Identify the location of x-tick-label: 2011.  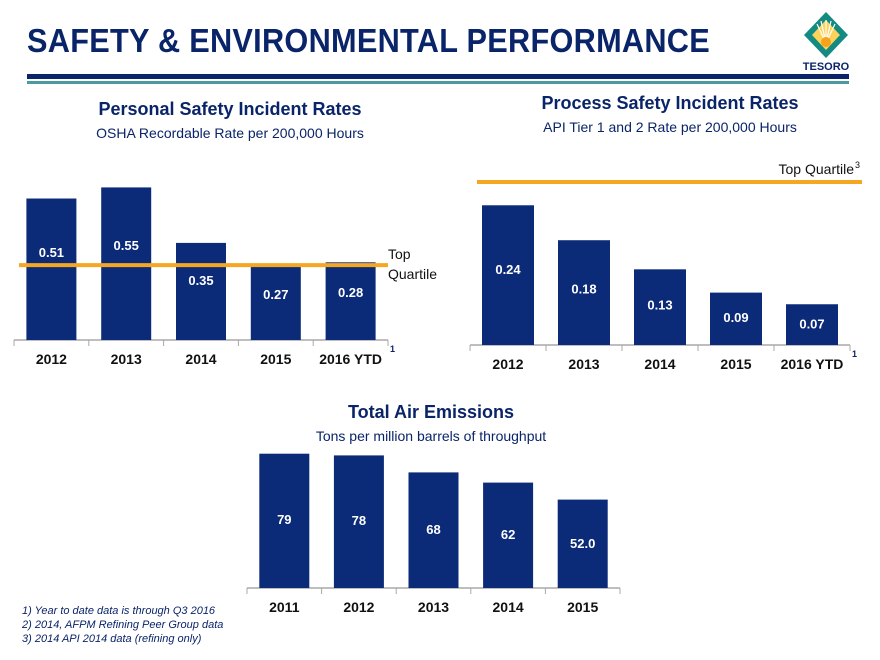
(284, 607).